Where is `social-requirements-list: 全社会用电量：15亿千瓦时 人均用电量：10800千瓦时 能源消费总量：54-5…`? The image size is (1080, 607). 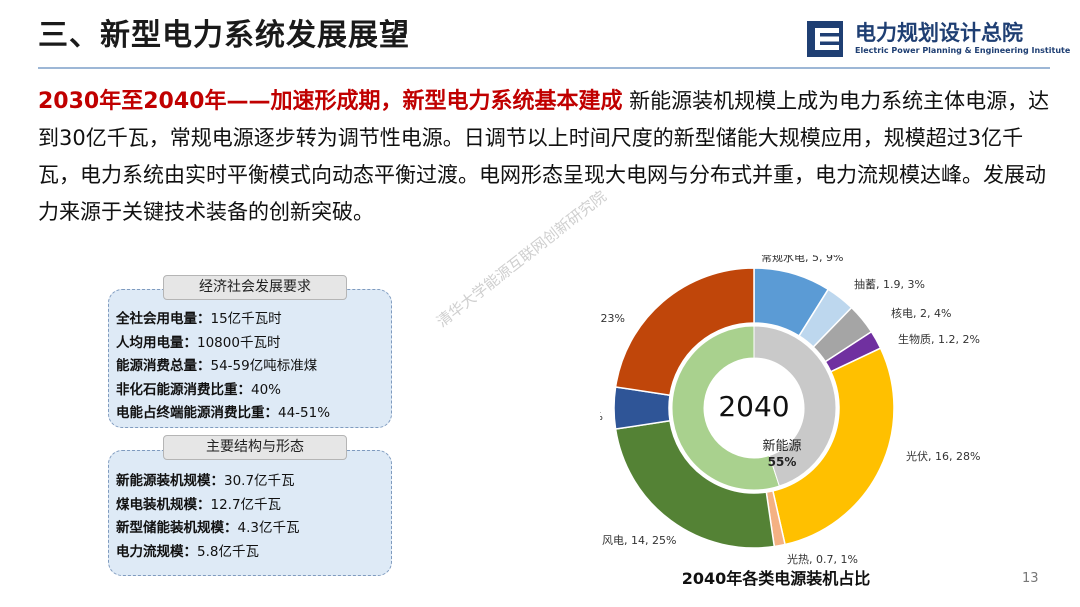 social-requirements-list: 全社会用电量：15亿千瓦时 人均用电量：10800千瓦时 能源消费总量：54-5… is located at coordinates (223, 367).